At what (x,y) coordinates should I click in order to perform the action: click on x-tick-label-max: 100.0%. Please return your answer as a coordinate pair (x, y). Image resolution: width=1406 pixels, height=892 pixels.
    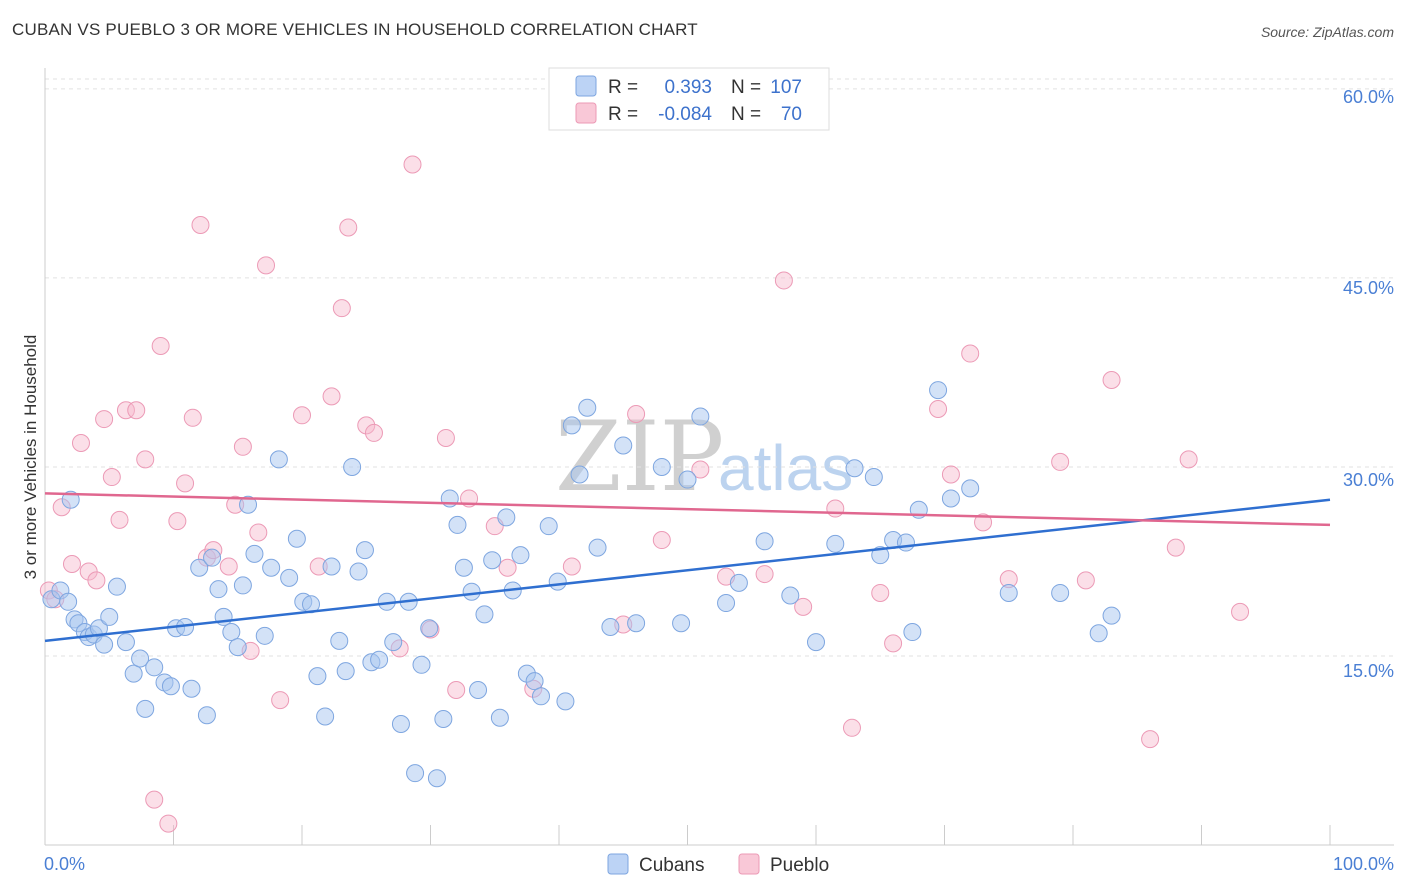
    Looking at the image, I should click on (1363, 864).